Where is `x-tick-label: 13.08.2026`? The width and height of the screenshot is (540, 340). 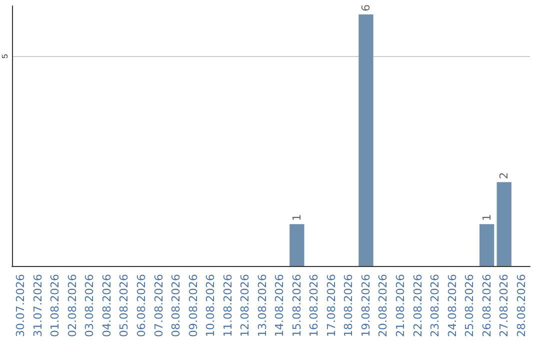
x-tick-label: 13.08.2026 is located at coordinates (262, 306).